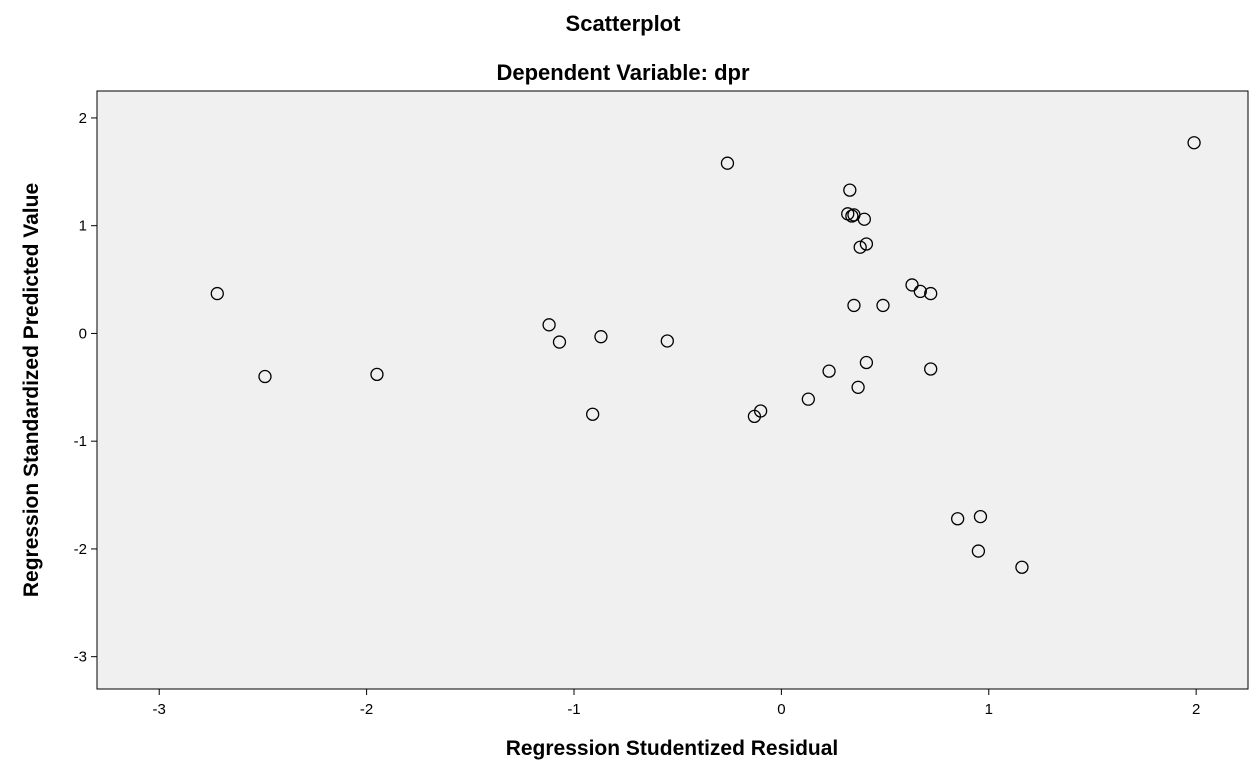  What do you see at coordinates (366, 709) in the screenshot?
I see `x-tick-label: -2` at bounding box center [366, 709].